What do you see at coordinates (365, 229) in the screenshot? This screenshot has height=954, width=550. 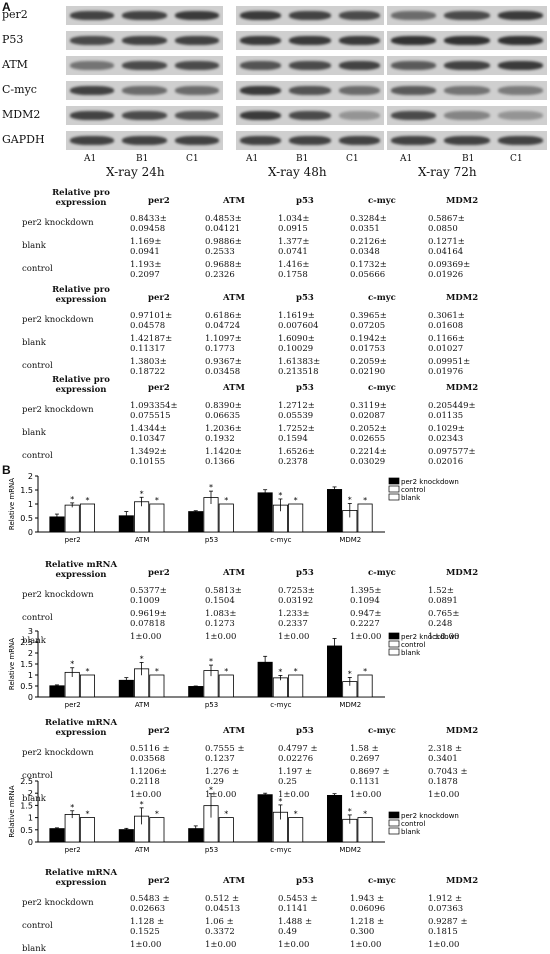 I see `table-cell-sd: 0.0351` at bounding box center [365, 229].